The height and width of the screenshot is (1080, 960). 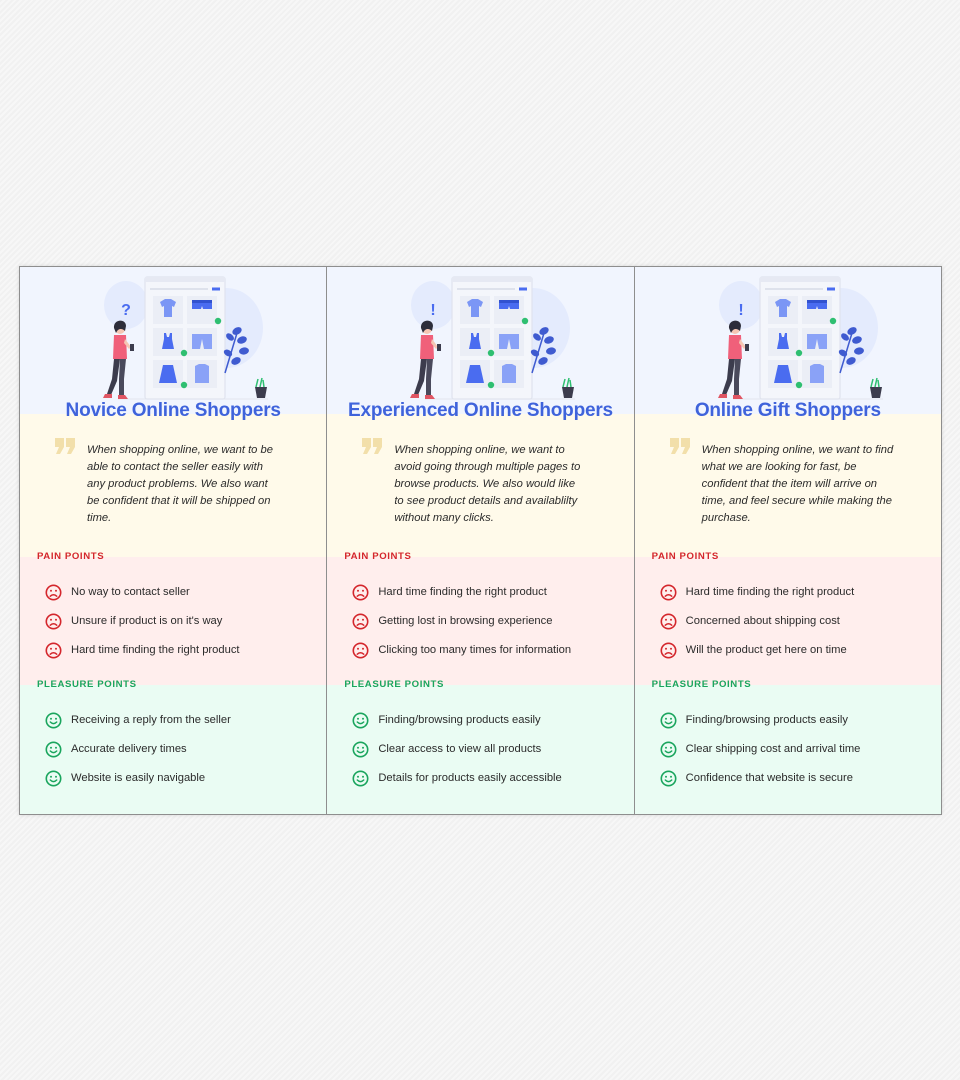 What do you see at coordinates (766, 650) in the screenshot?
I see `pain-point-text: Will the product get here on time` at bounding box center [766, 650].